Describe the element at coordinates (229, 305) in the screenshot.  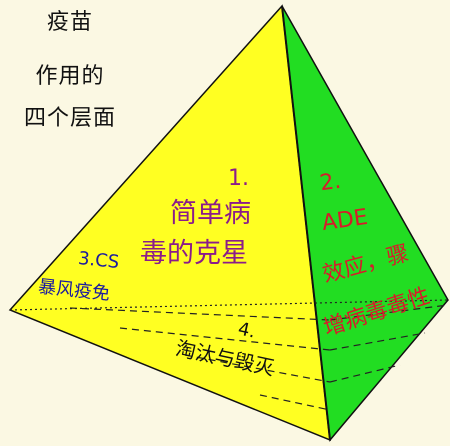
I see `base-dotted-line` at that location.